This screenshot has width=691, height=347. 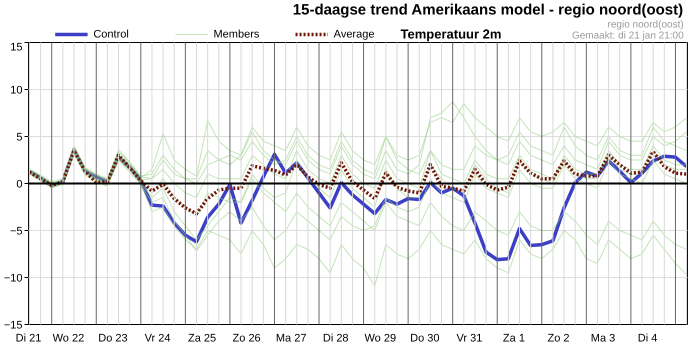 I want to click on y-tick-label: 10, so click(x=16, y=90).